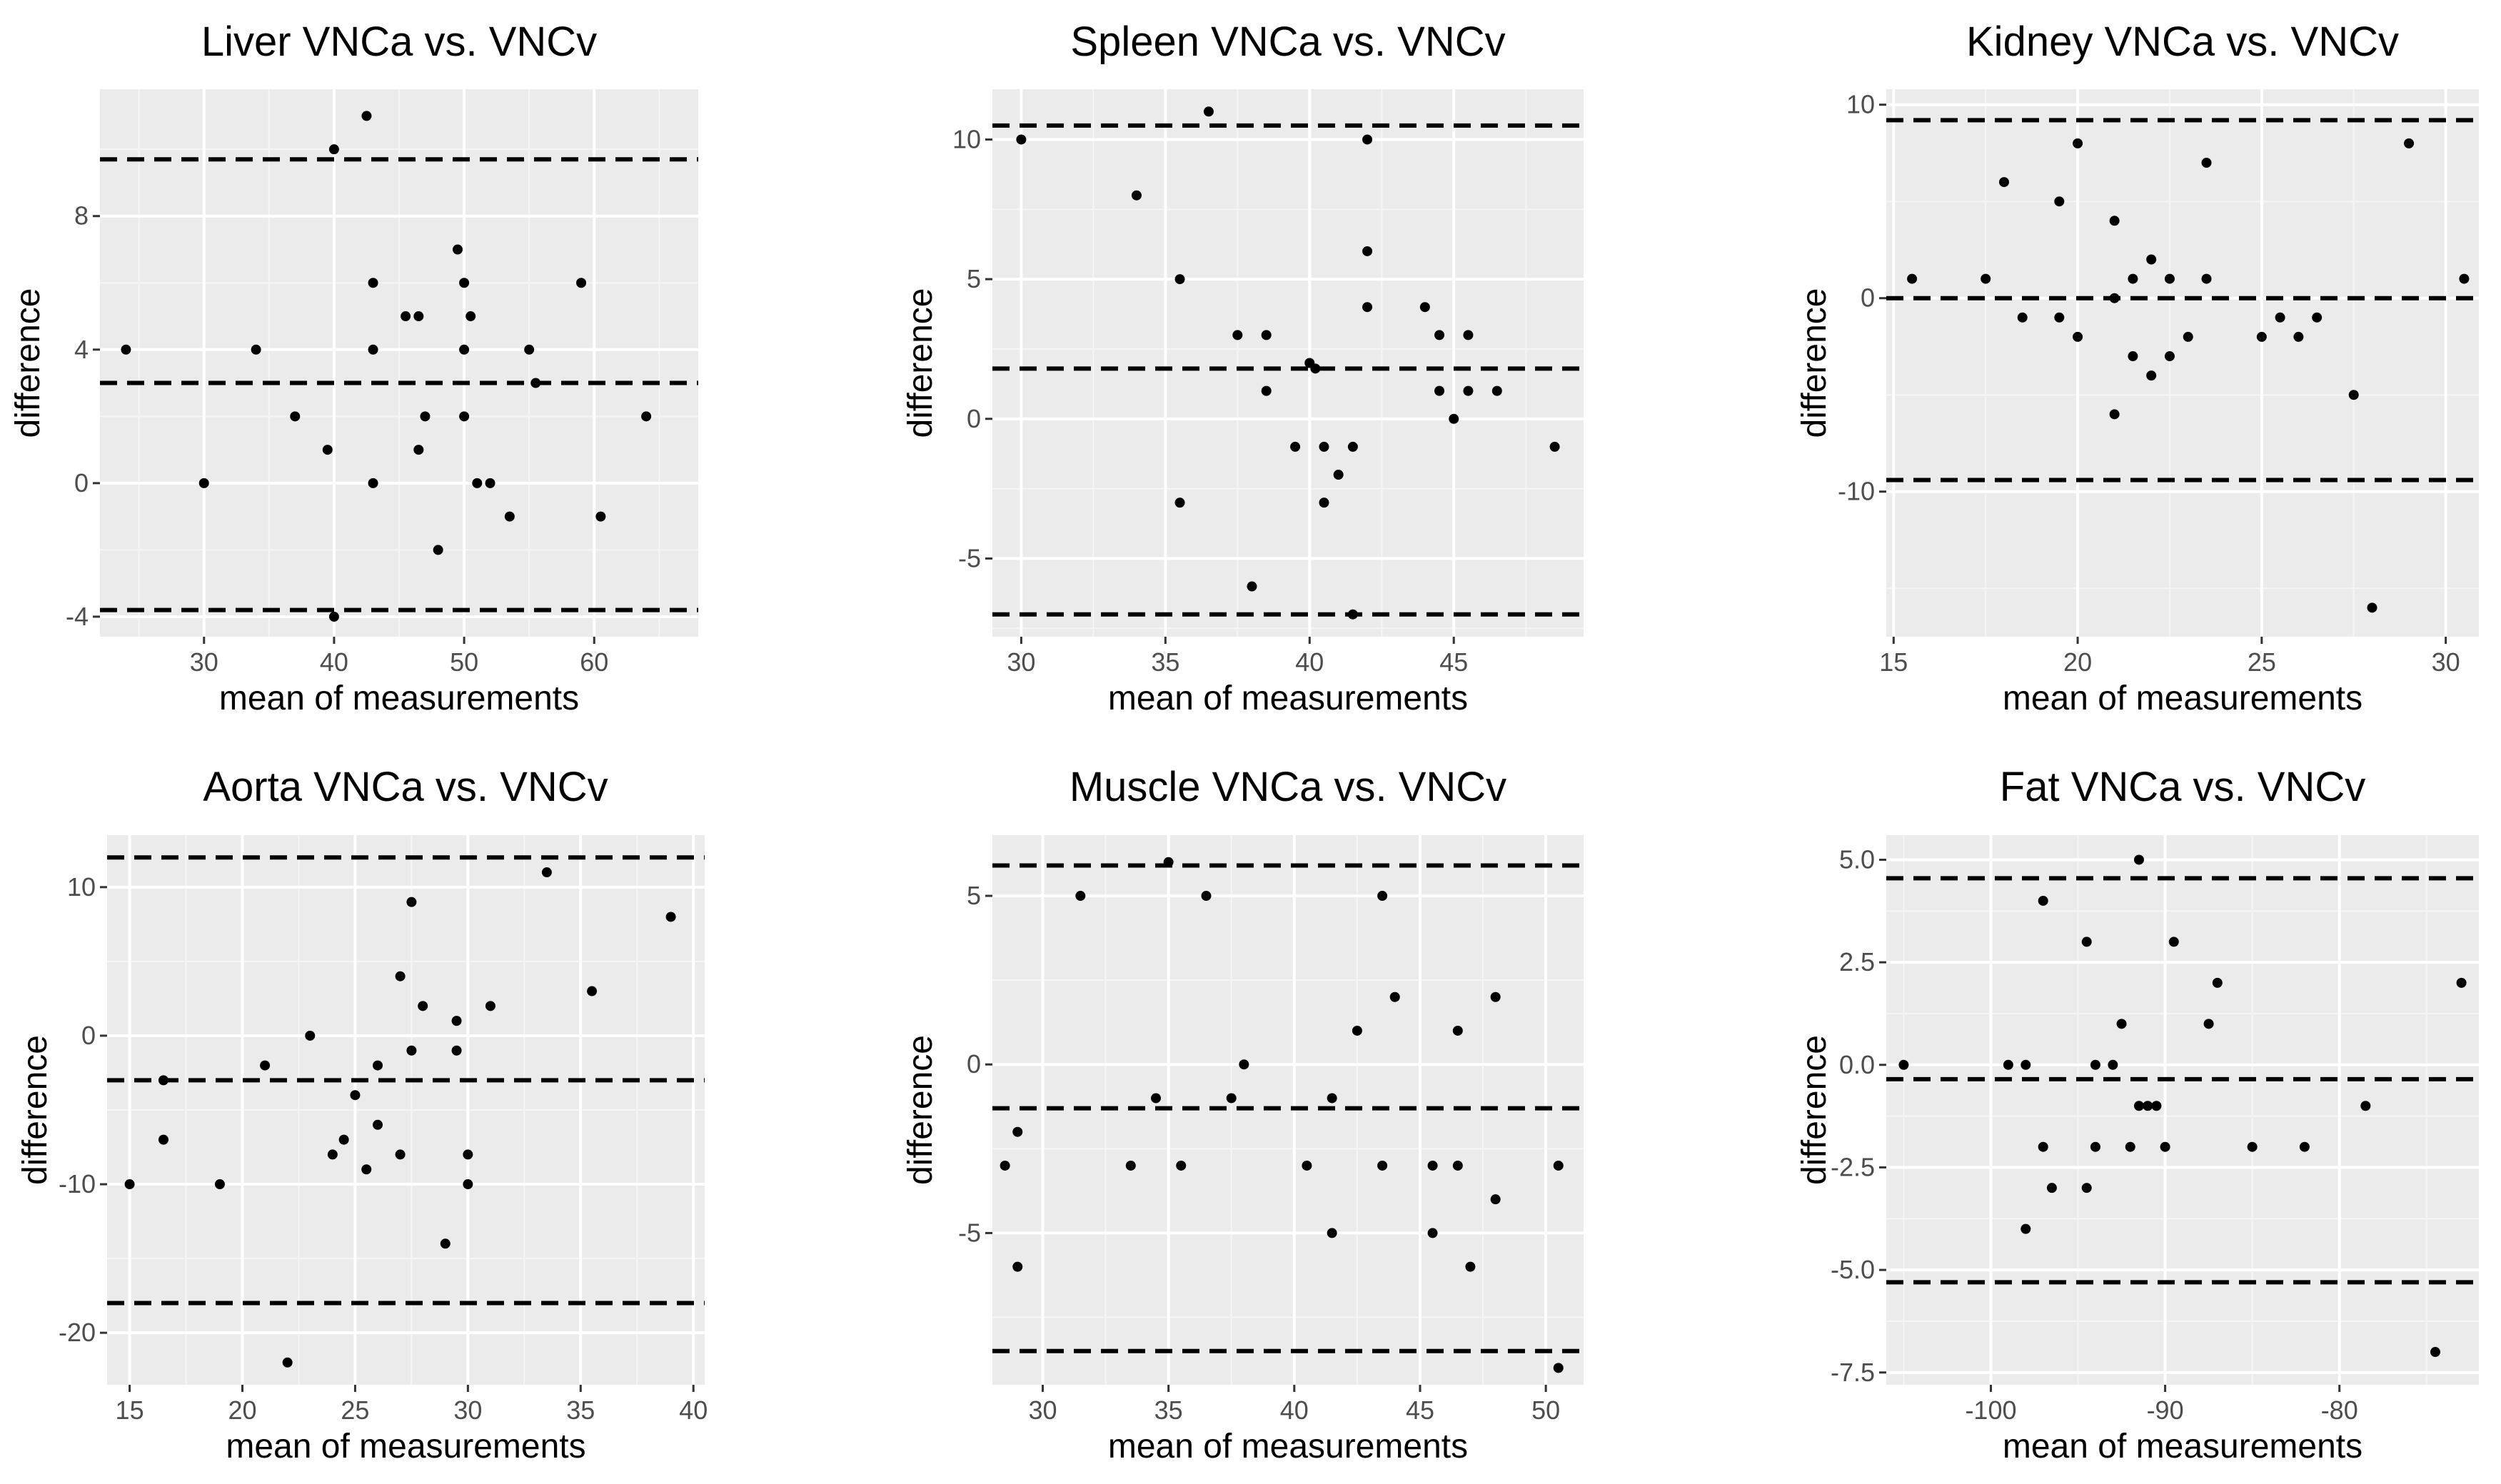  I want to click on spleen-x-tick-label: 40, so click(1309, 662).